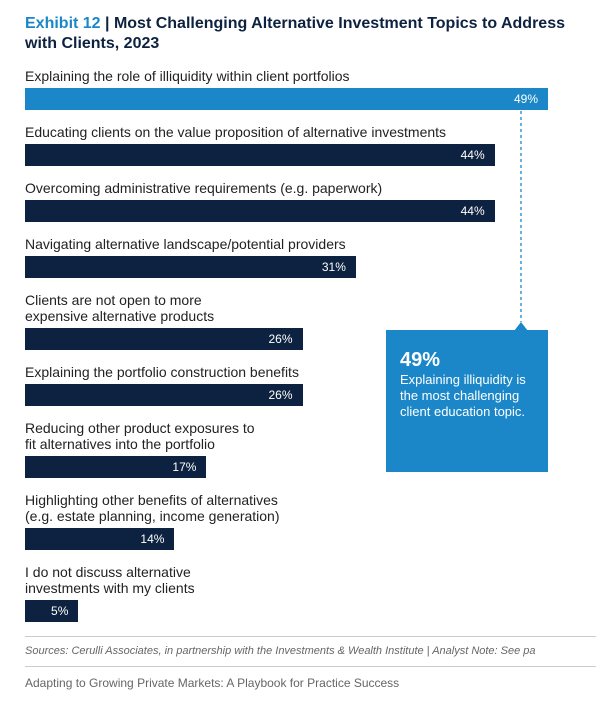  I want to click on callout-headline: 49%, so click(420, 360).